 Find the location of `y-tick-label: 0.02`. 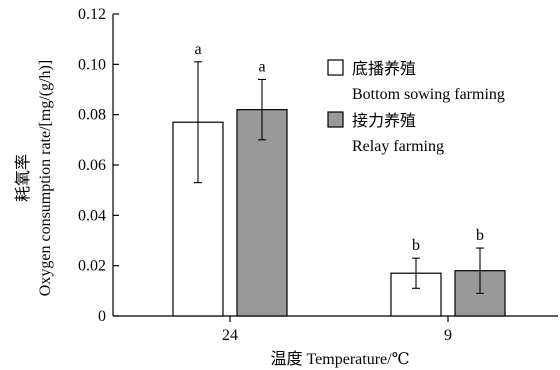

y-tick-label: 0.02 is located at coordinates (92, 266).